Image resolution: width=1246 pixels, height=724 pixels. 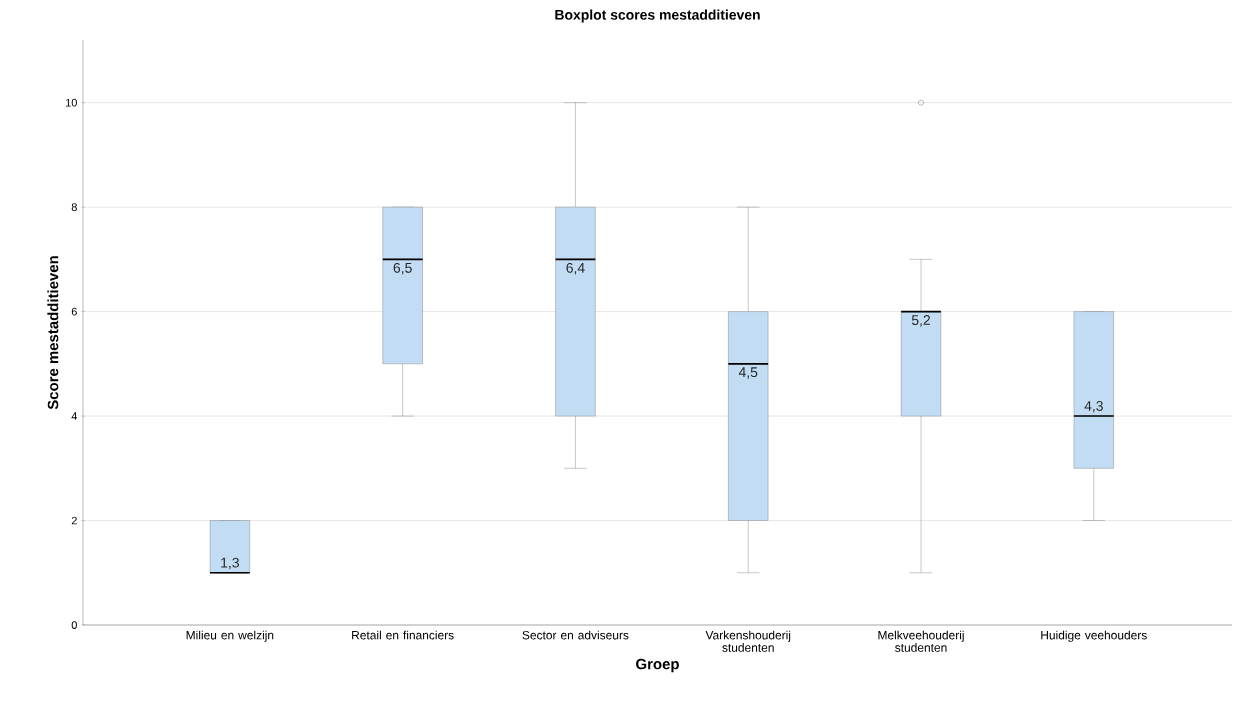 I want to click on x-tick-label: Retail en financiers, so click(x=403, y=635).